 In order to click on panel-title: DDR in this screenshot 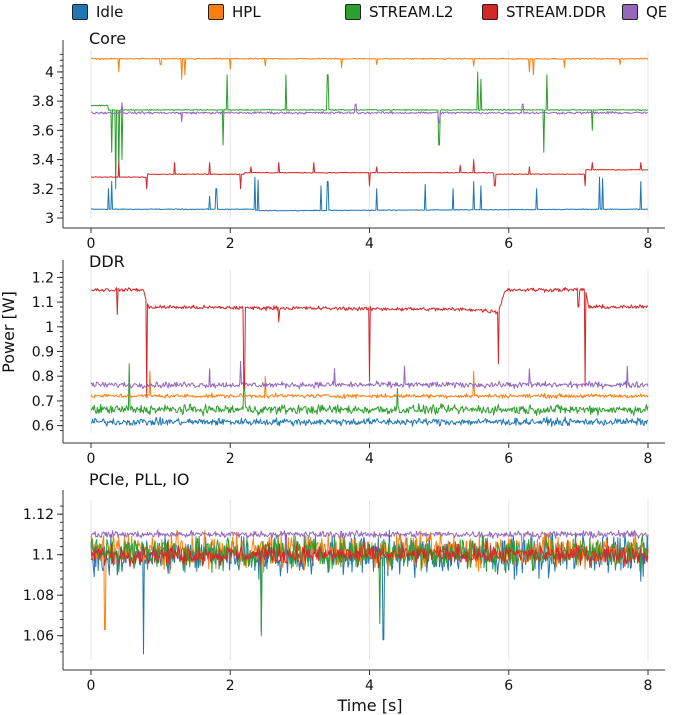, I will do `click(107, 261)`.